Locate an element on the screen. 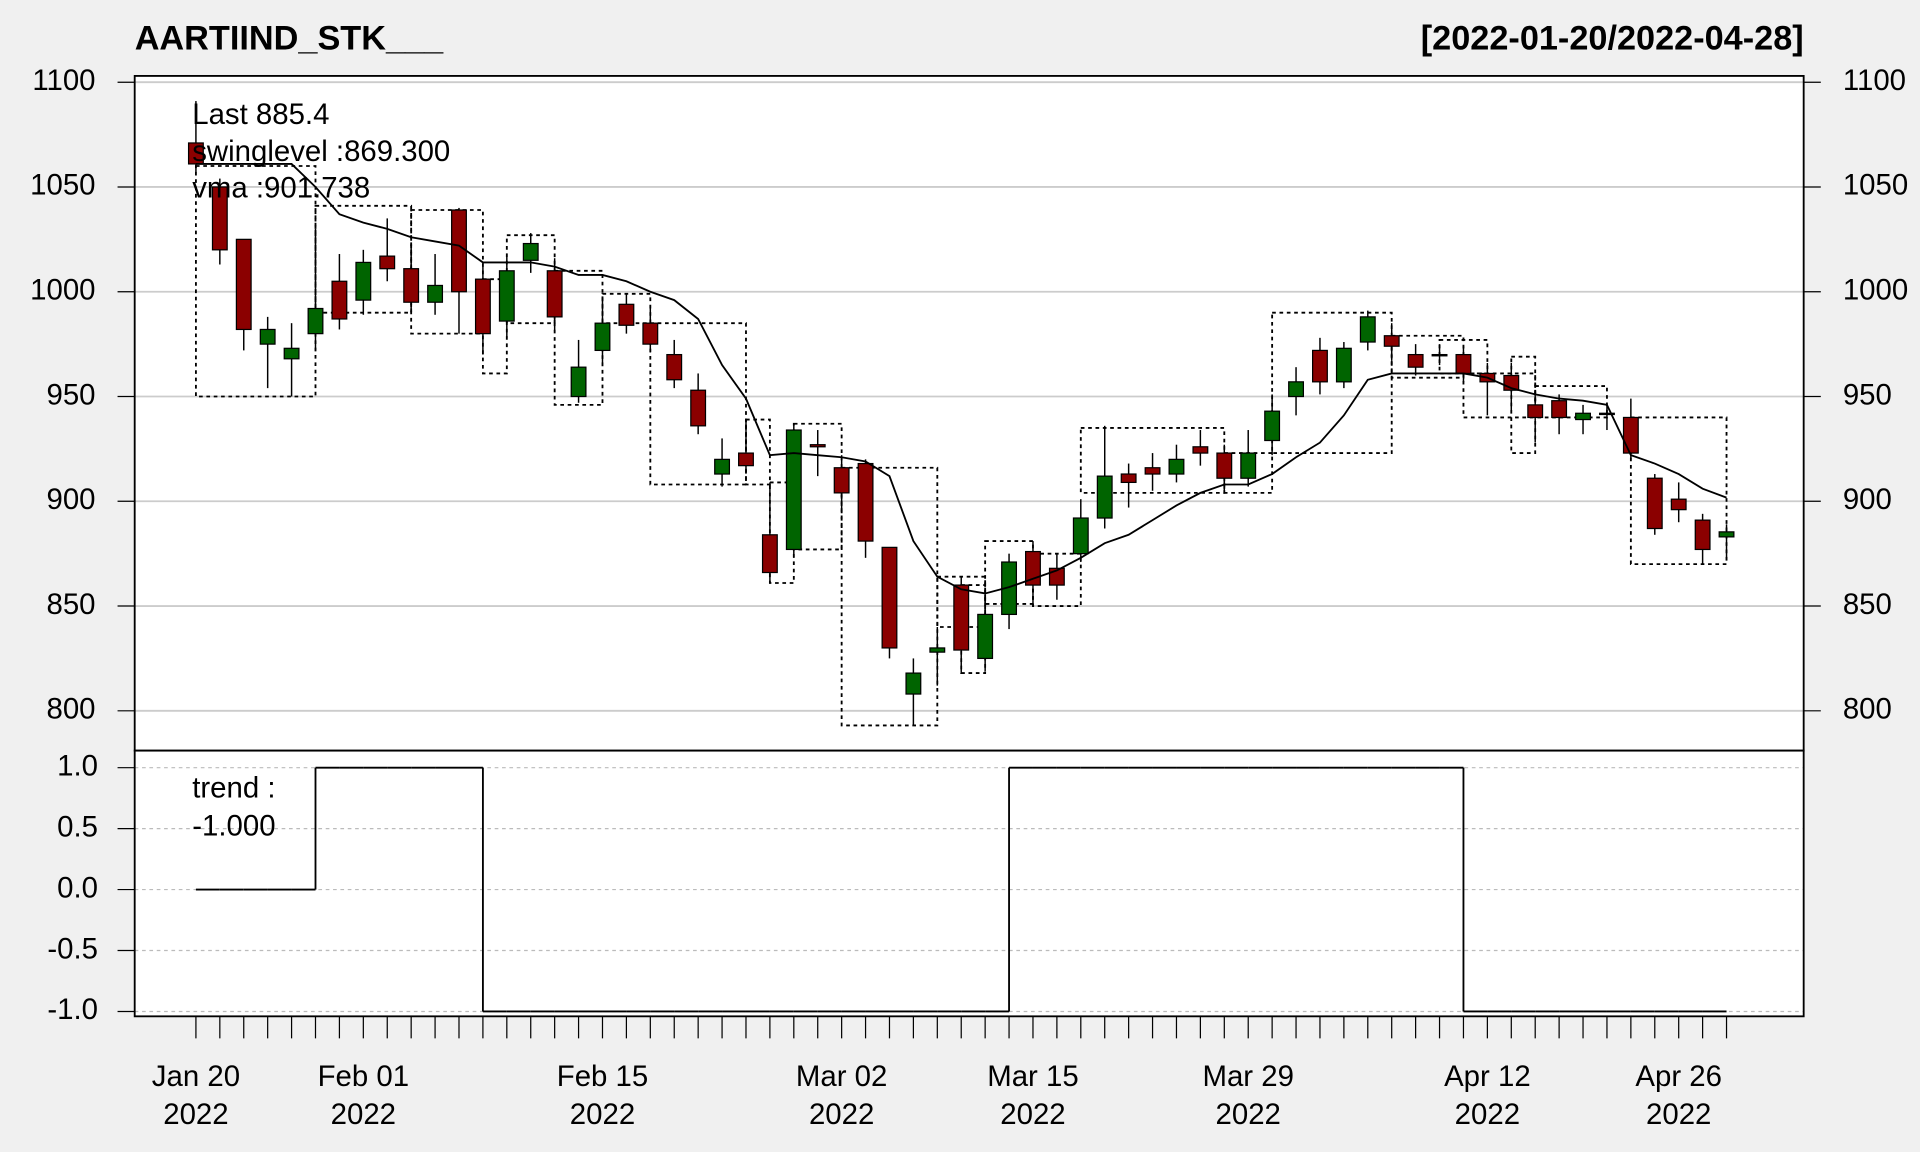  legend-text: vma :901.738 is located at coordinates (281, 188).